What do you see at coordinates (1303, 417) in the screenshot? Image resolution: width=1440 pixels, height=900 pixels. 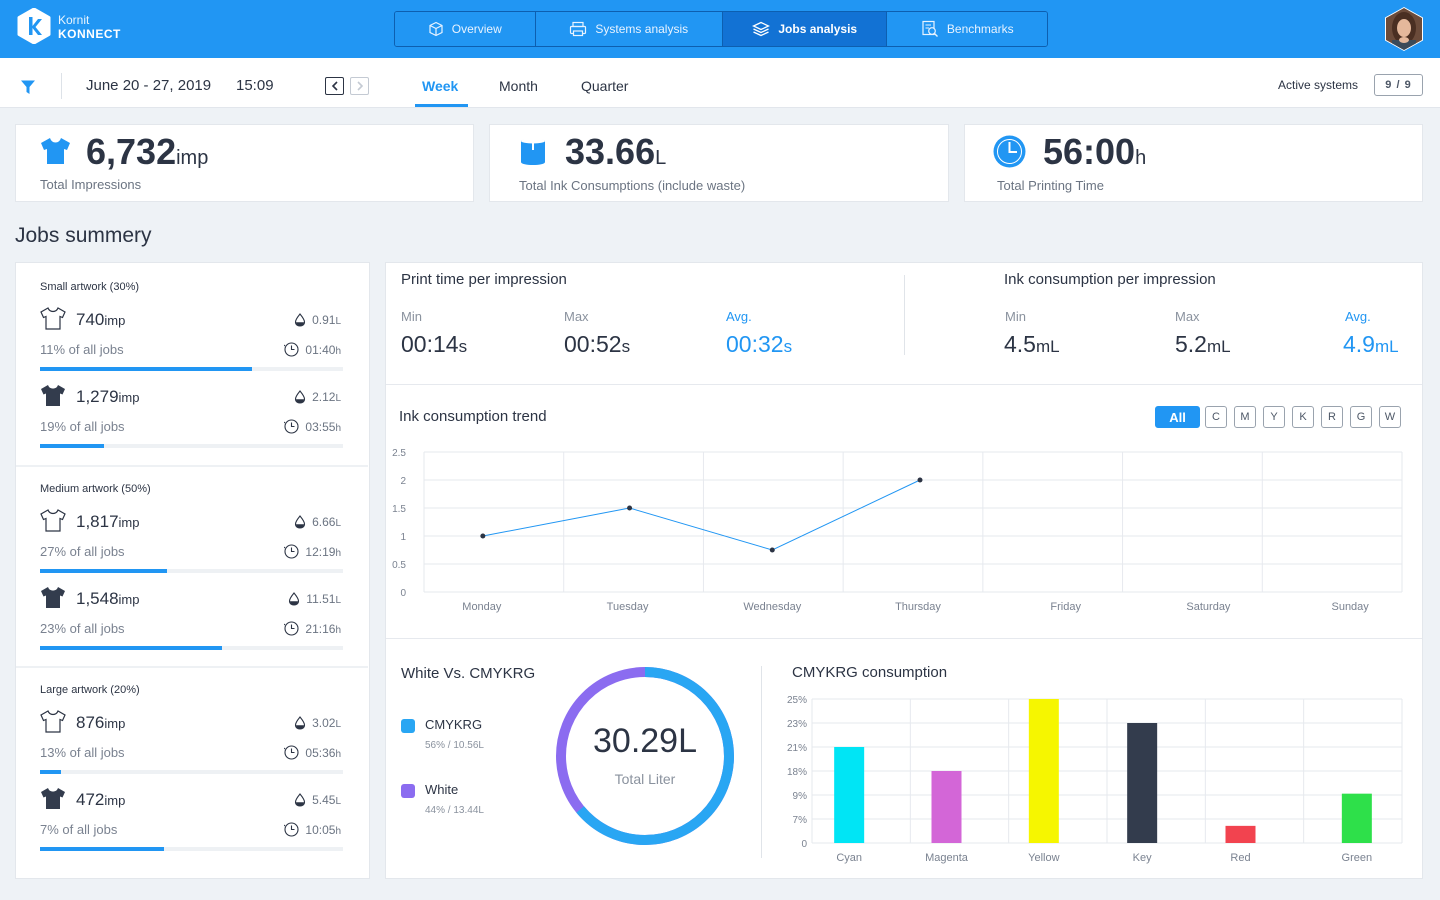 I see `filter-k-button: K` at bounding box center [1303, 417].